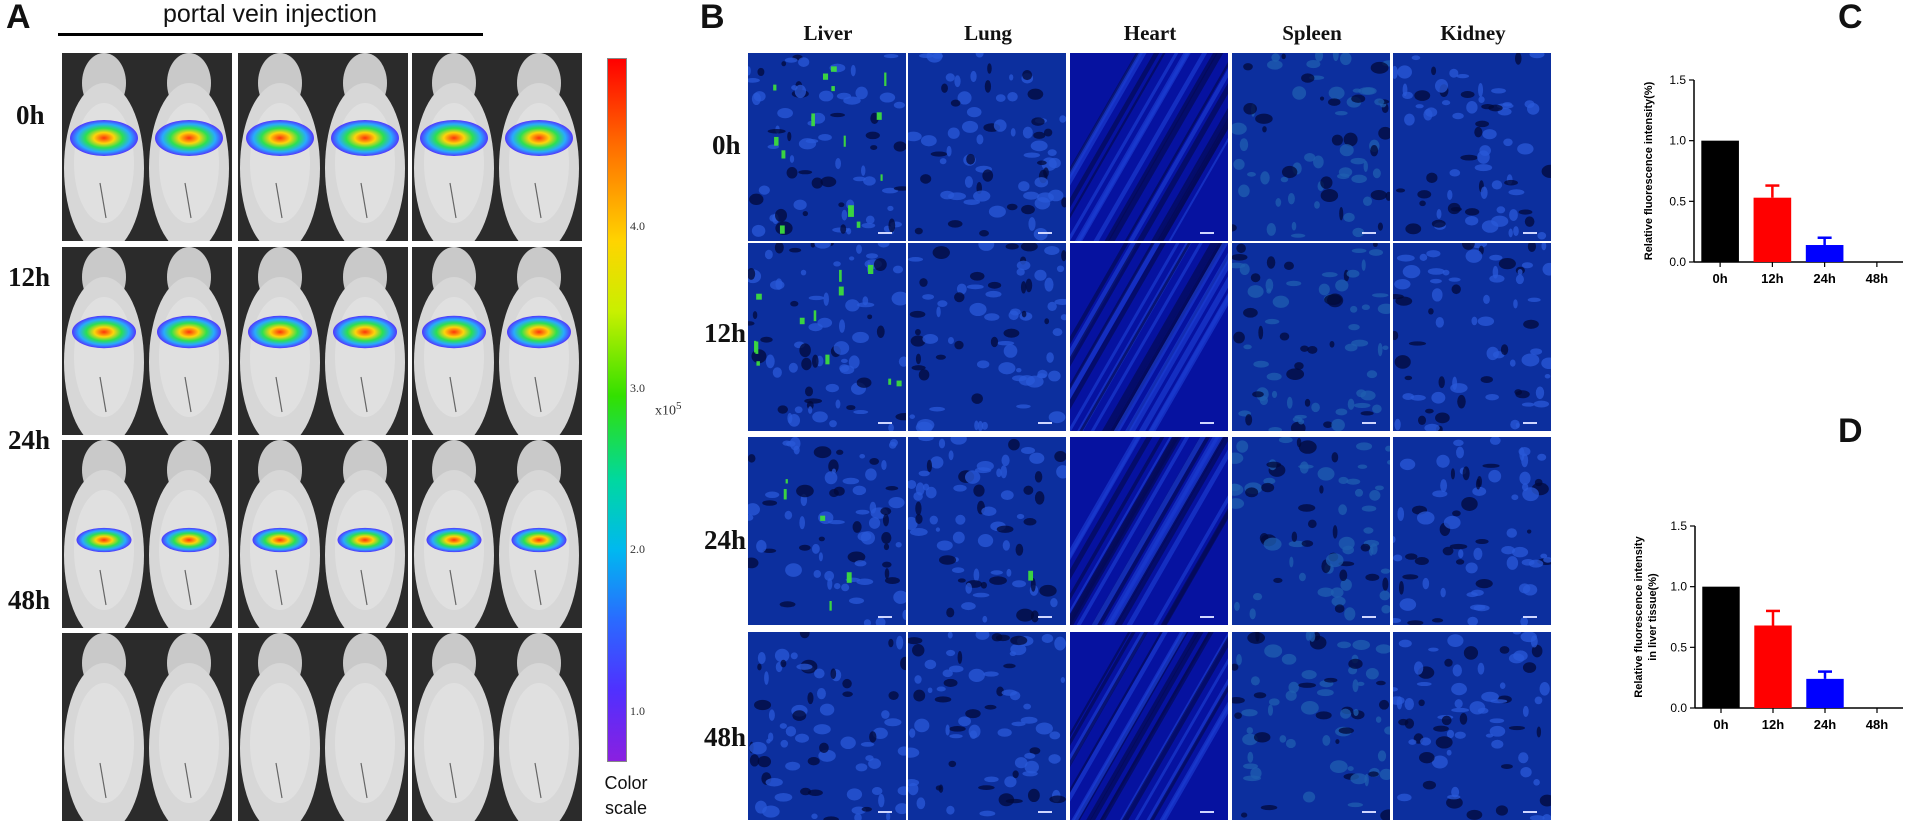 This screenshot has height=826, width=1907. Describe the element at coordinates (712, 18) in the screenshot. I see `panel-b-letter: B` at that location.